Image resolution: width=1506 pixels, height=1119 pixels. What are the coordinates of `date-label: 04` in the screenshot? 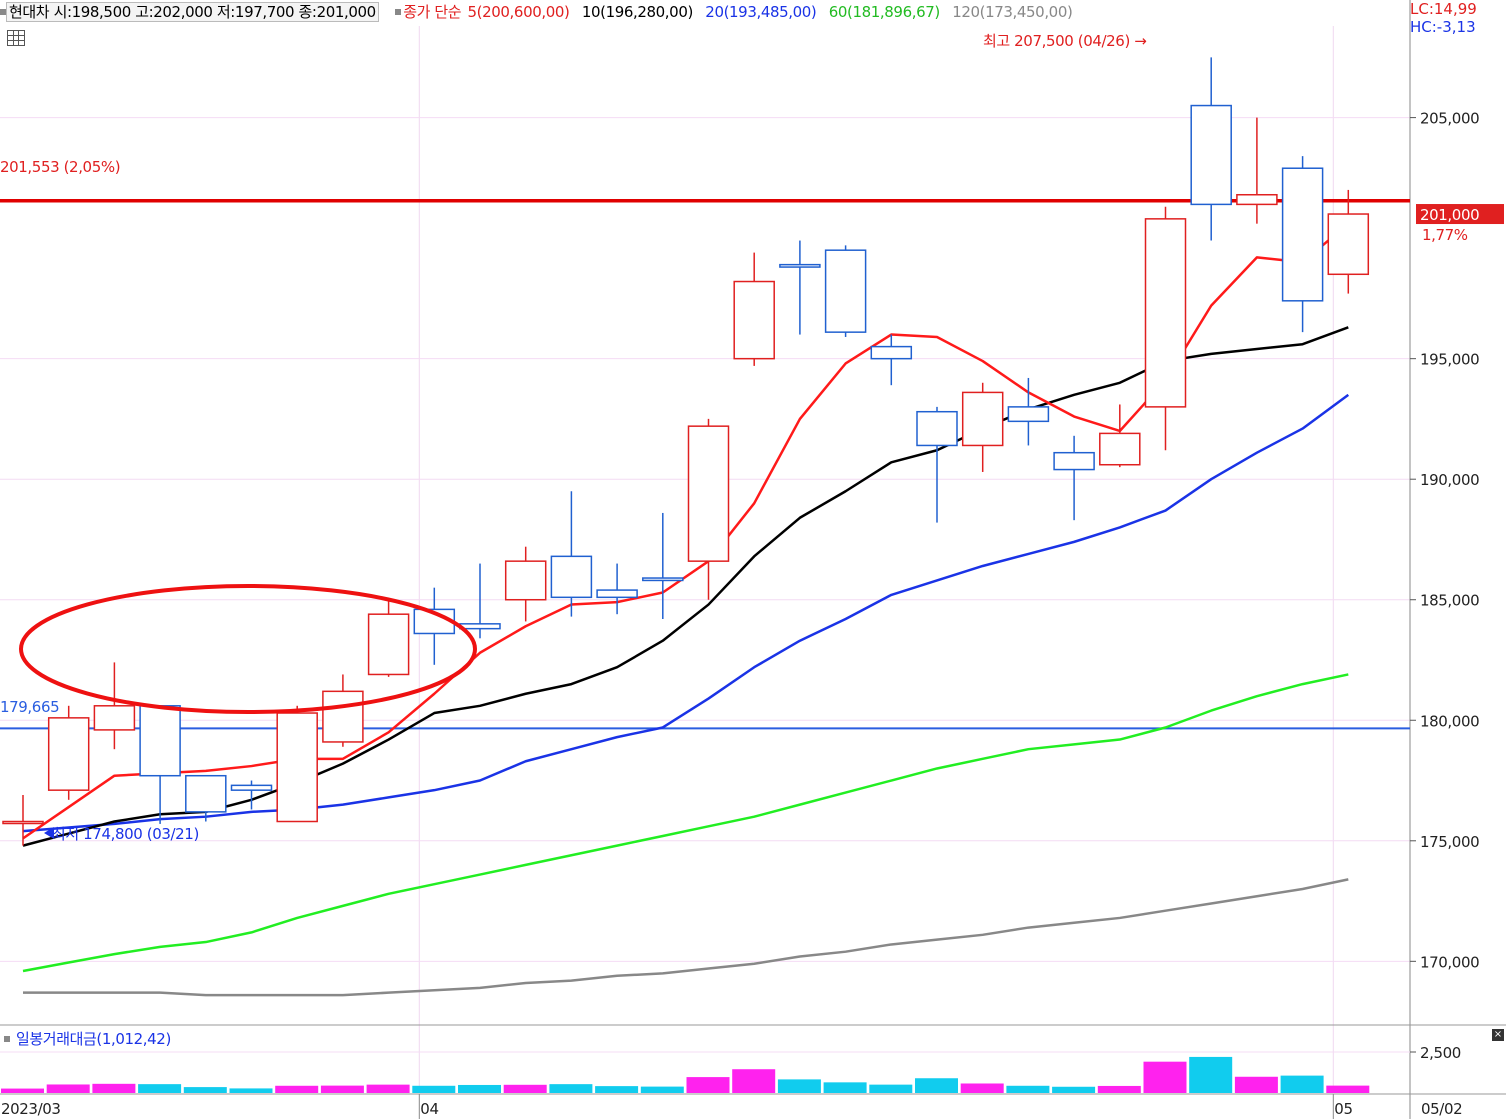 It's located at (429, 1109).